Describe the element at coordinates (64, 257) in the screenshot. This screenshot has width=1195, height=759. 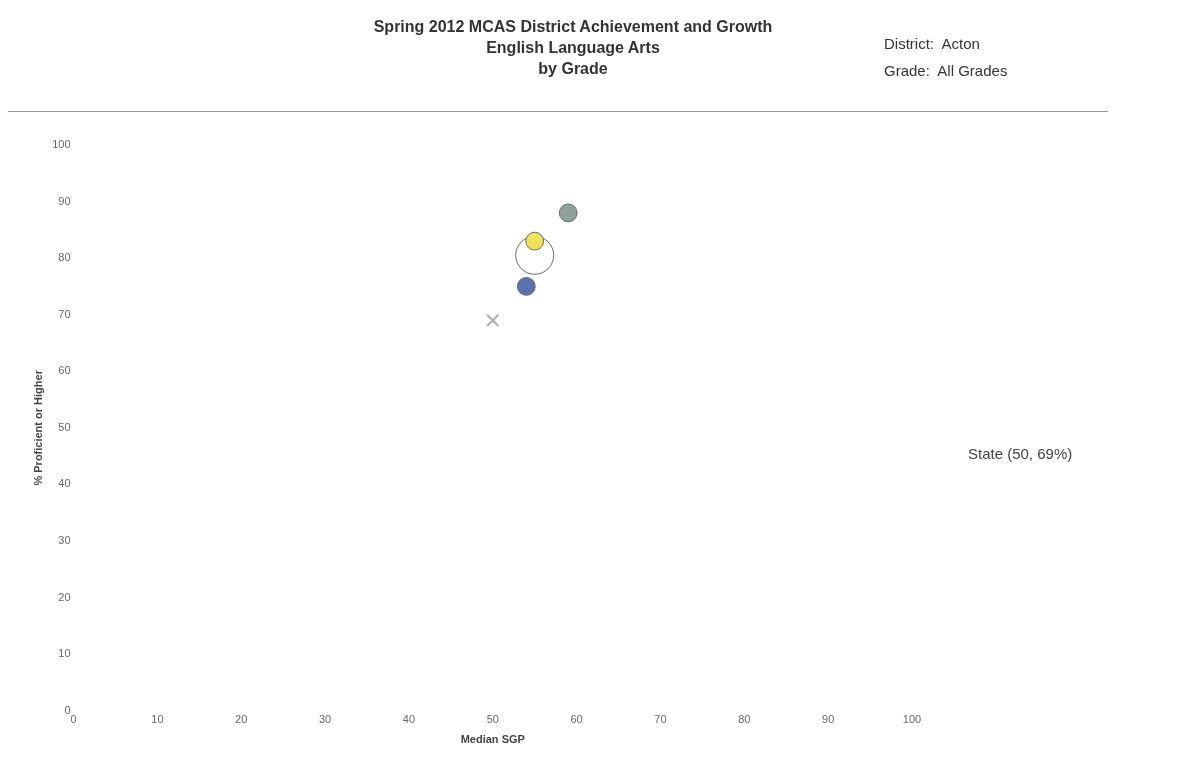
I see `y-tick-label: 80` at that location.